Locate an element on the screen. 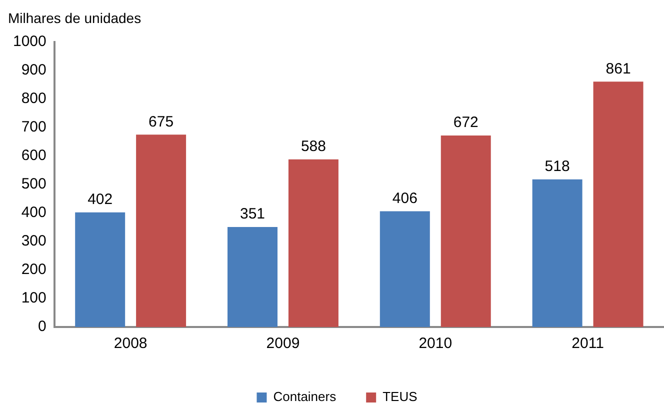 This screenshot has height=418, width=664. data-label: 672 is located at coordinates (465, 123).